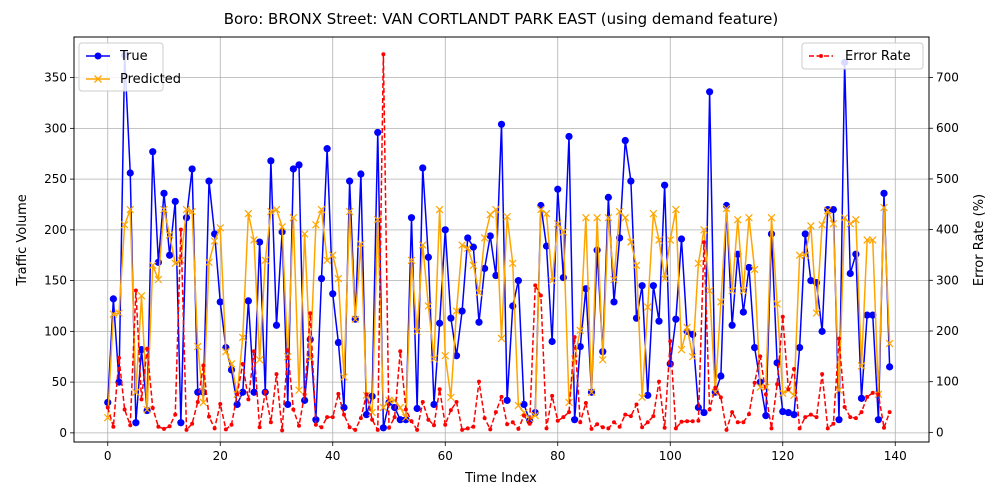 This screenshot has height=500, width=1000. What do you see at coordinates (947, 78) in the screenshot?
I see `right-y-tick-label: 700` at bounding box center [947, 78].